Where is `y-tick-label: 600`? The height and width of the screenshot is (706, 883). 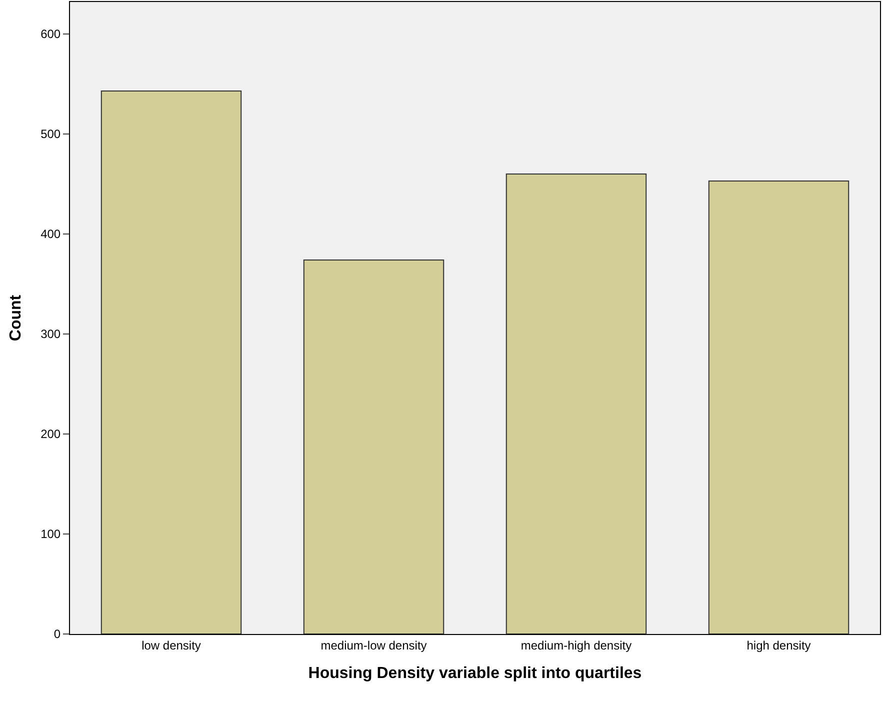 y-tick-label: 600 is located at coordinates (50, 34).